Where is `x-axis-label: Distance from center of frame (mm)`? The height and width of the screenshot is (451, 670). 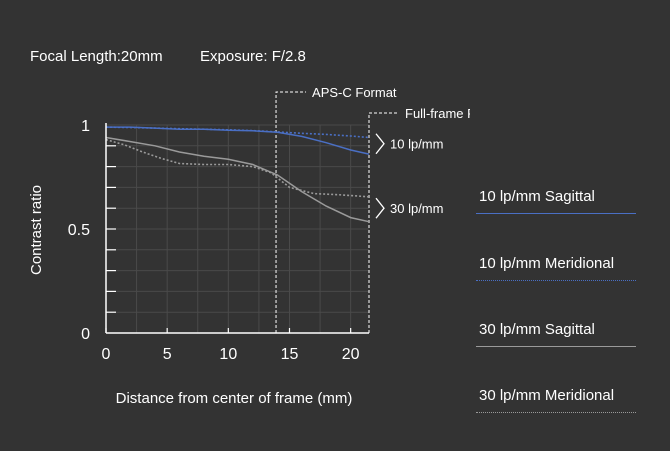
x-axis-label: Distance from center of frame (mm) is located at coordinates (234, 398).